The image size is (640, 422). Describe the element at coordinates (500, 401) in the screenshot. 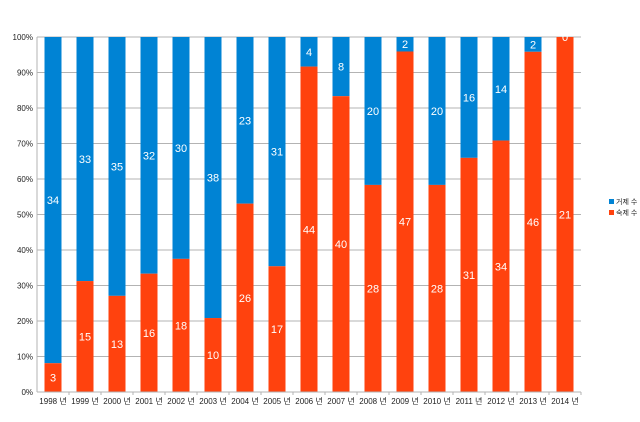

I see `x-tick-label: 2012 년` at that location.